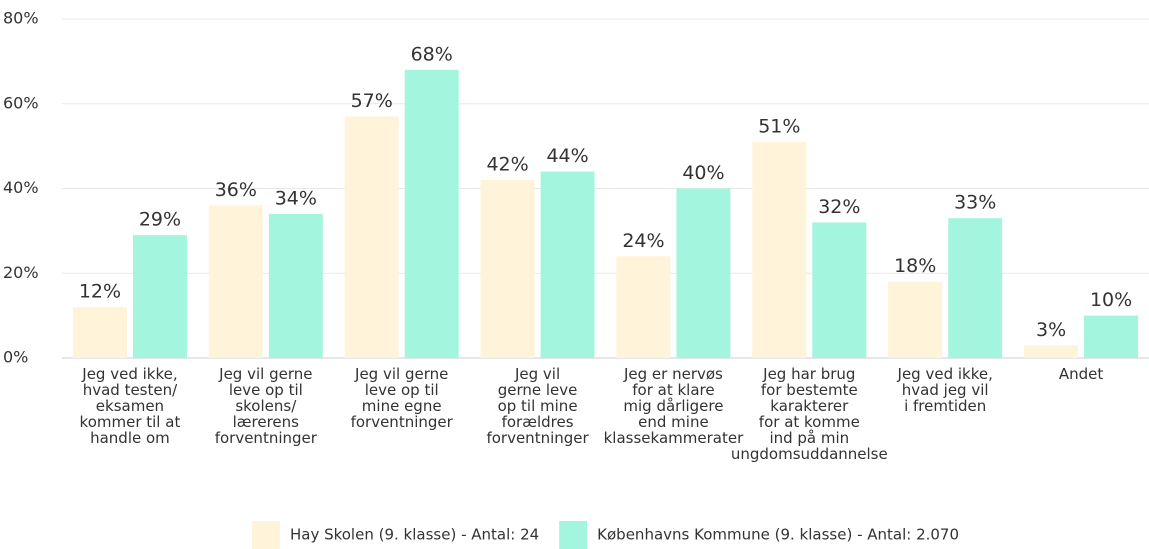 This screenshot has height=549, width=1149. Describe the element at coordinates (432, 54) in the screenshot. I see `value-label: 68%` at that location.